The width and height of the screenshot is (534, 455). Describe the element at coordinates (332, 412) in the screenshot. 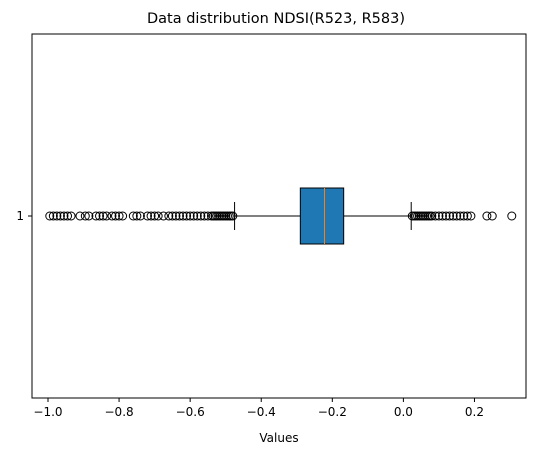

I see `x-tick-label: −0.2` at that location.